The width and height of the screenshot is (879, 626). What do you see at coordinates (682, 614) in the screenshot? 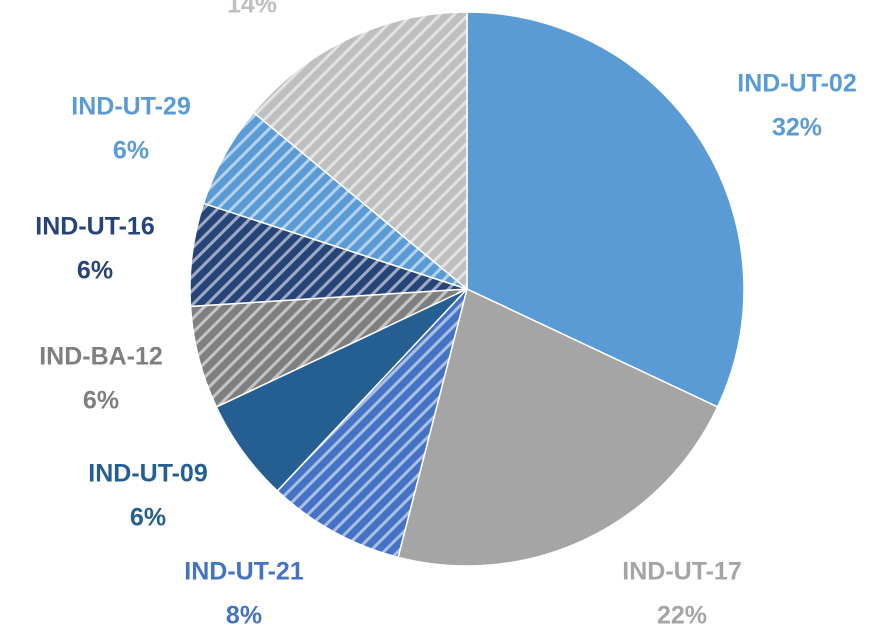
I see `slice-value-label: 22%` at bounding box center [682, 614].